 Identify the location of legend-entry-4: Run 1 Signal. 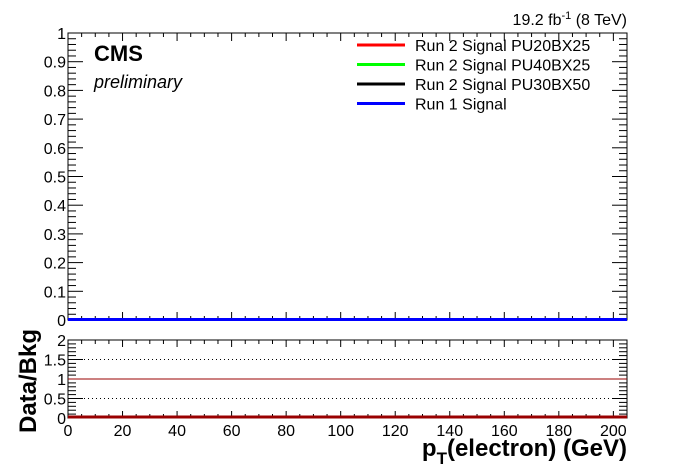
(461, 105).